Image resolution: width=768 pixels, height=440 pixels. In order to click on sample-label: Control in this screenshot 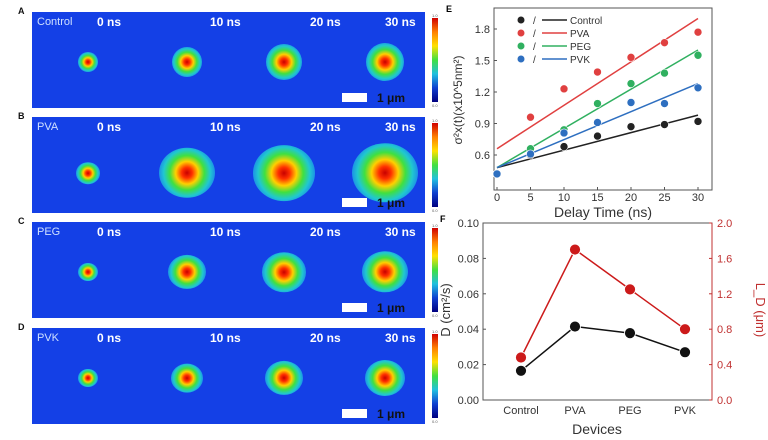, I will do `click(55, 22)`.